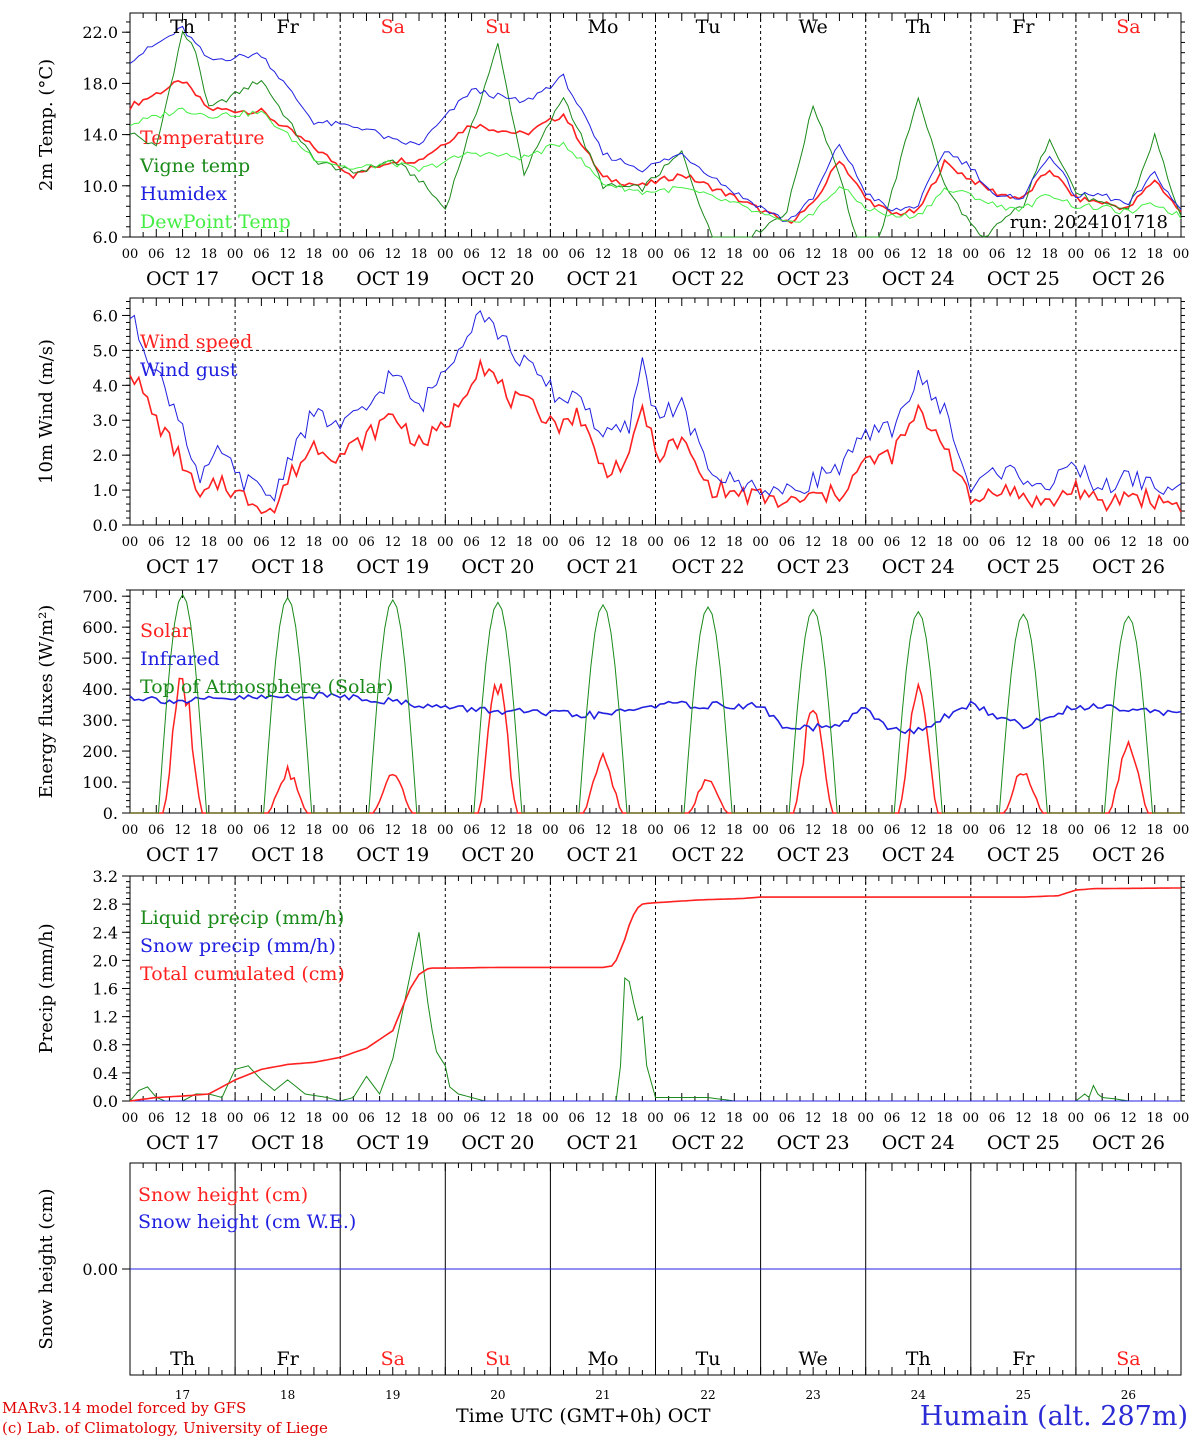 This screenshot has height=1440, width=1194. I want to click on y-tick-label: 10.0, so click(100, 186).